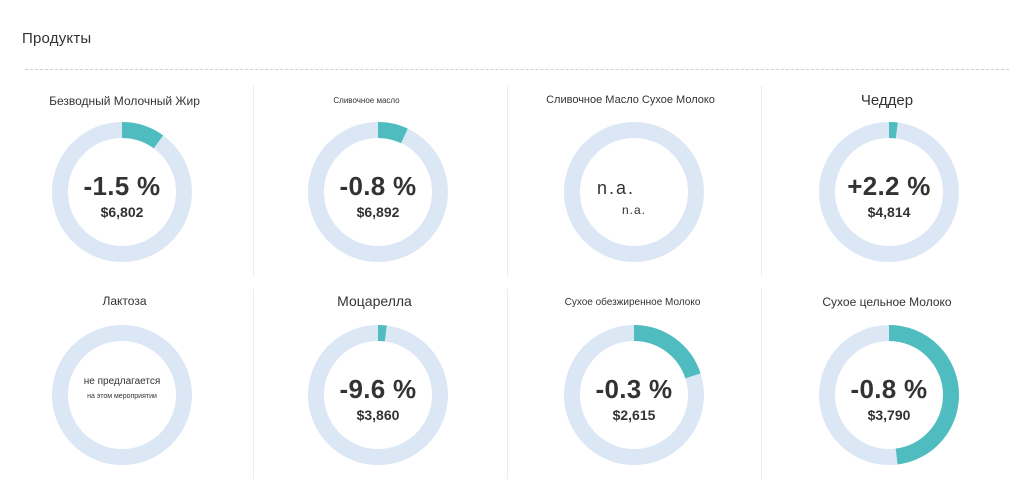  What do you see at coordinates (889, 186) in the screenshot?
I see `change-percent: +2.2 %` at bounding box center [889, 186].